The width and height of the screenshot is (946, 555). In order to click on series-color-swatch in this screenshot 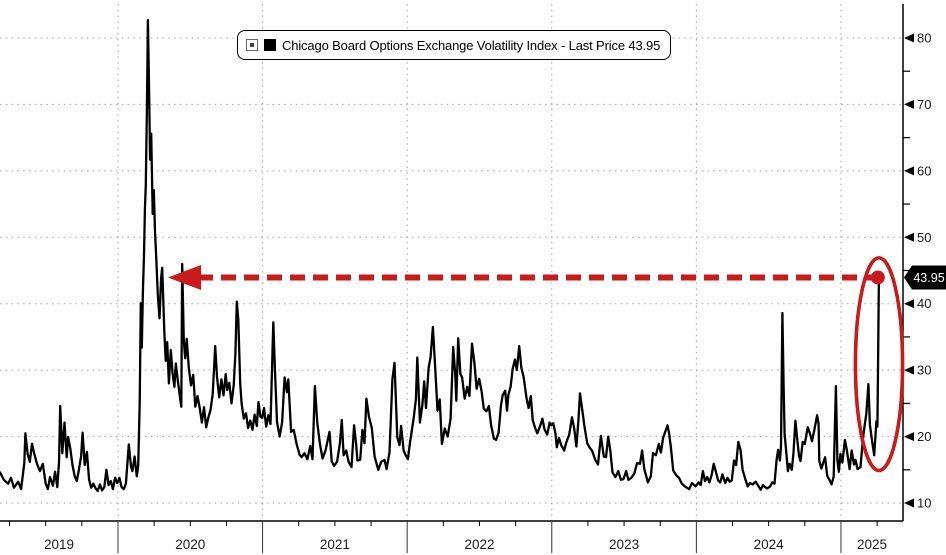, I will do `click(270, 45)`.